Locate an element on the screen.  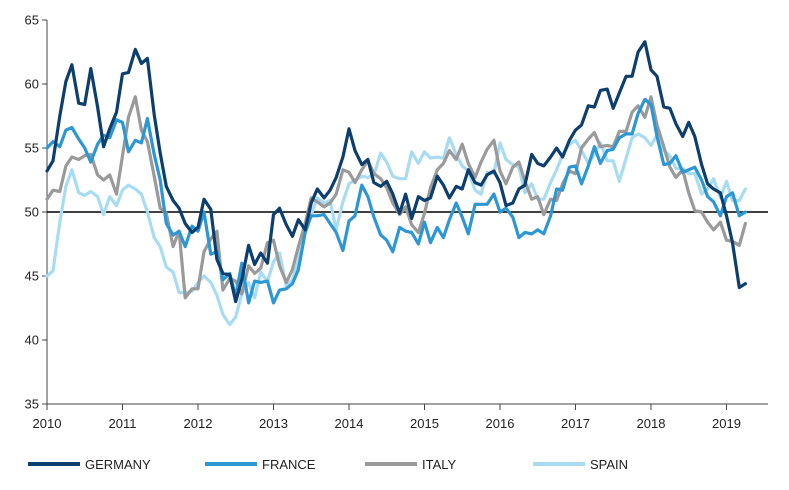
legend: GERMANY FRANCE ITALY SPAIN is located at coordinates (328, 464).